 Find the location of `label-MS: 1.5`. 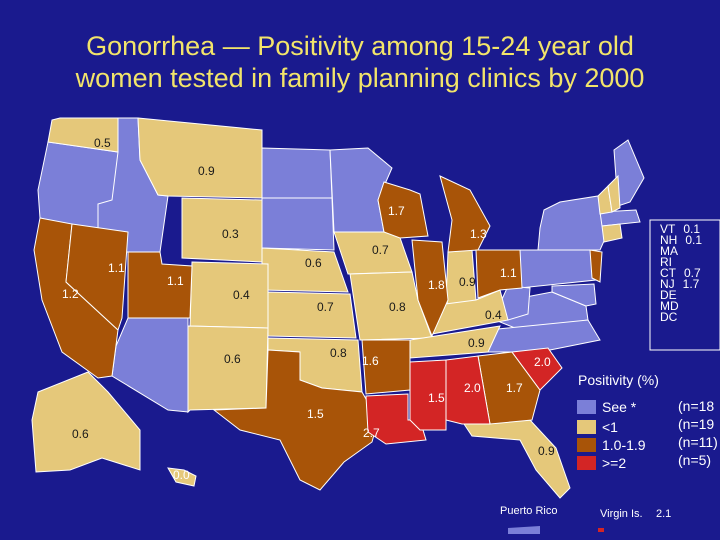

label-MS: 1.5 is located at coordinates (436, 398).